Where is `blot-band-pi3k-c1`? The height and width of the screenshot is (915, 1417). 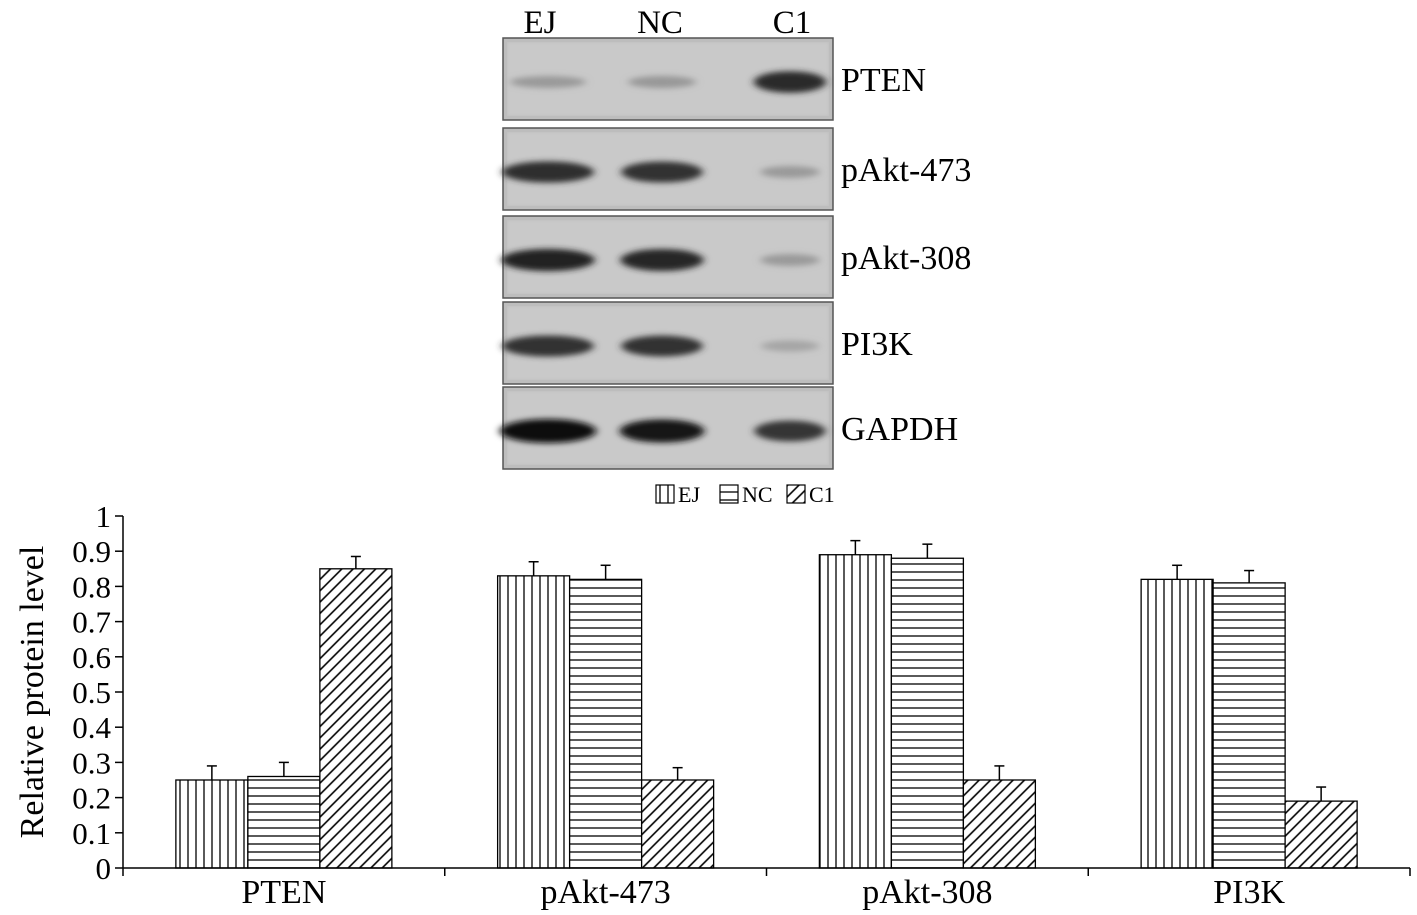
blot-band-pi3k-c1 is located at coordinates (790, 346).